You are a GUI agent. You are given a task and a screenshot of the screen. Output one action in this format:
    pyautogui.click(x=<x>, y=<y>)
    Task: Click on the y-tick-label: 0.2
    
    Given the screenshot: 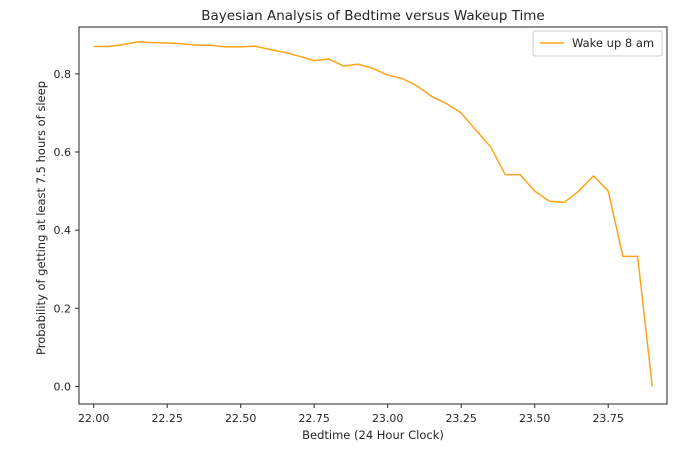 What is the action you would take?
    pyautogui.click(x=63, y=308)
    